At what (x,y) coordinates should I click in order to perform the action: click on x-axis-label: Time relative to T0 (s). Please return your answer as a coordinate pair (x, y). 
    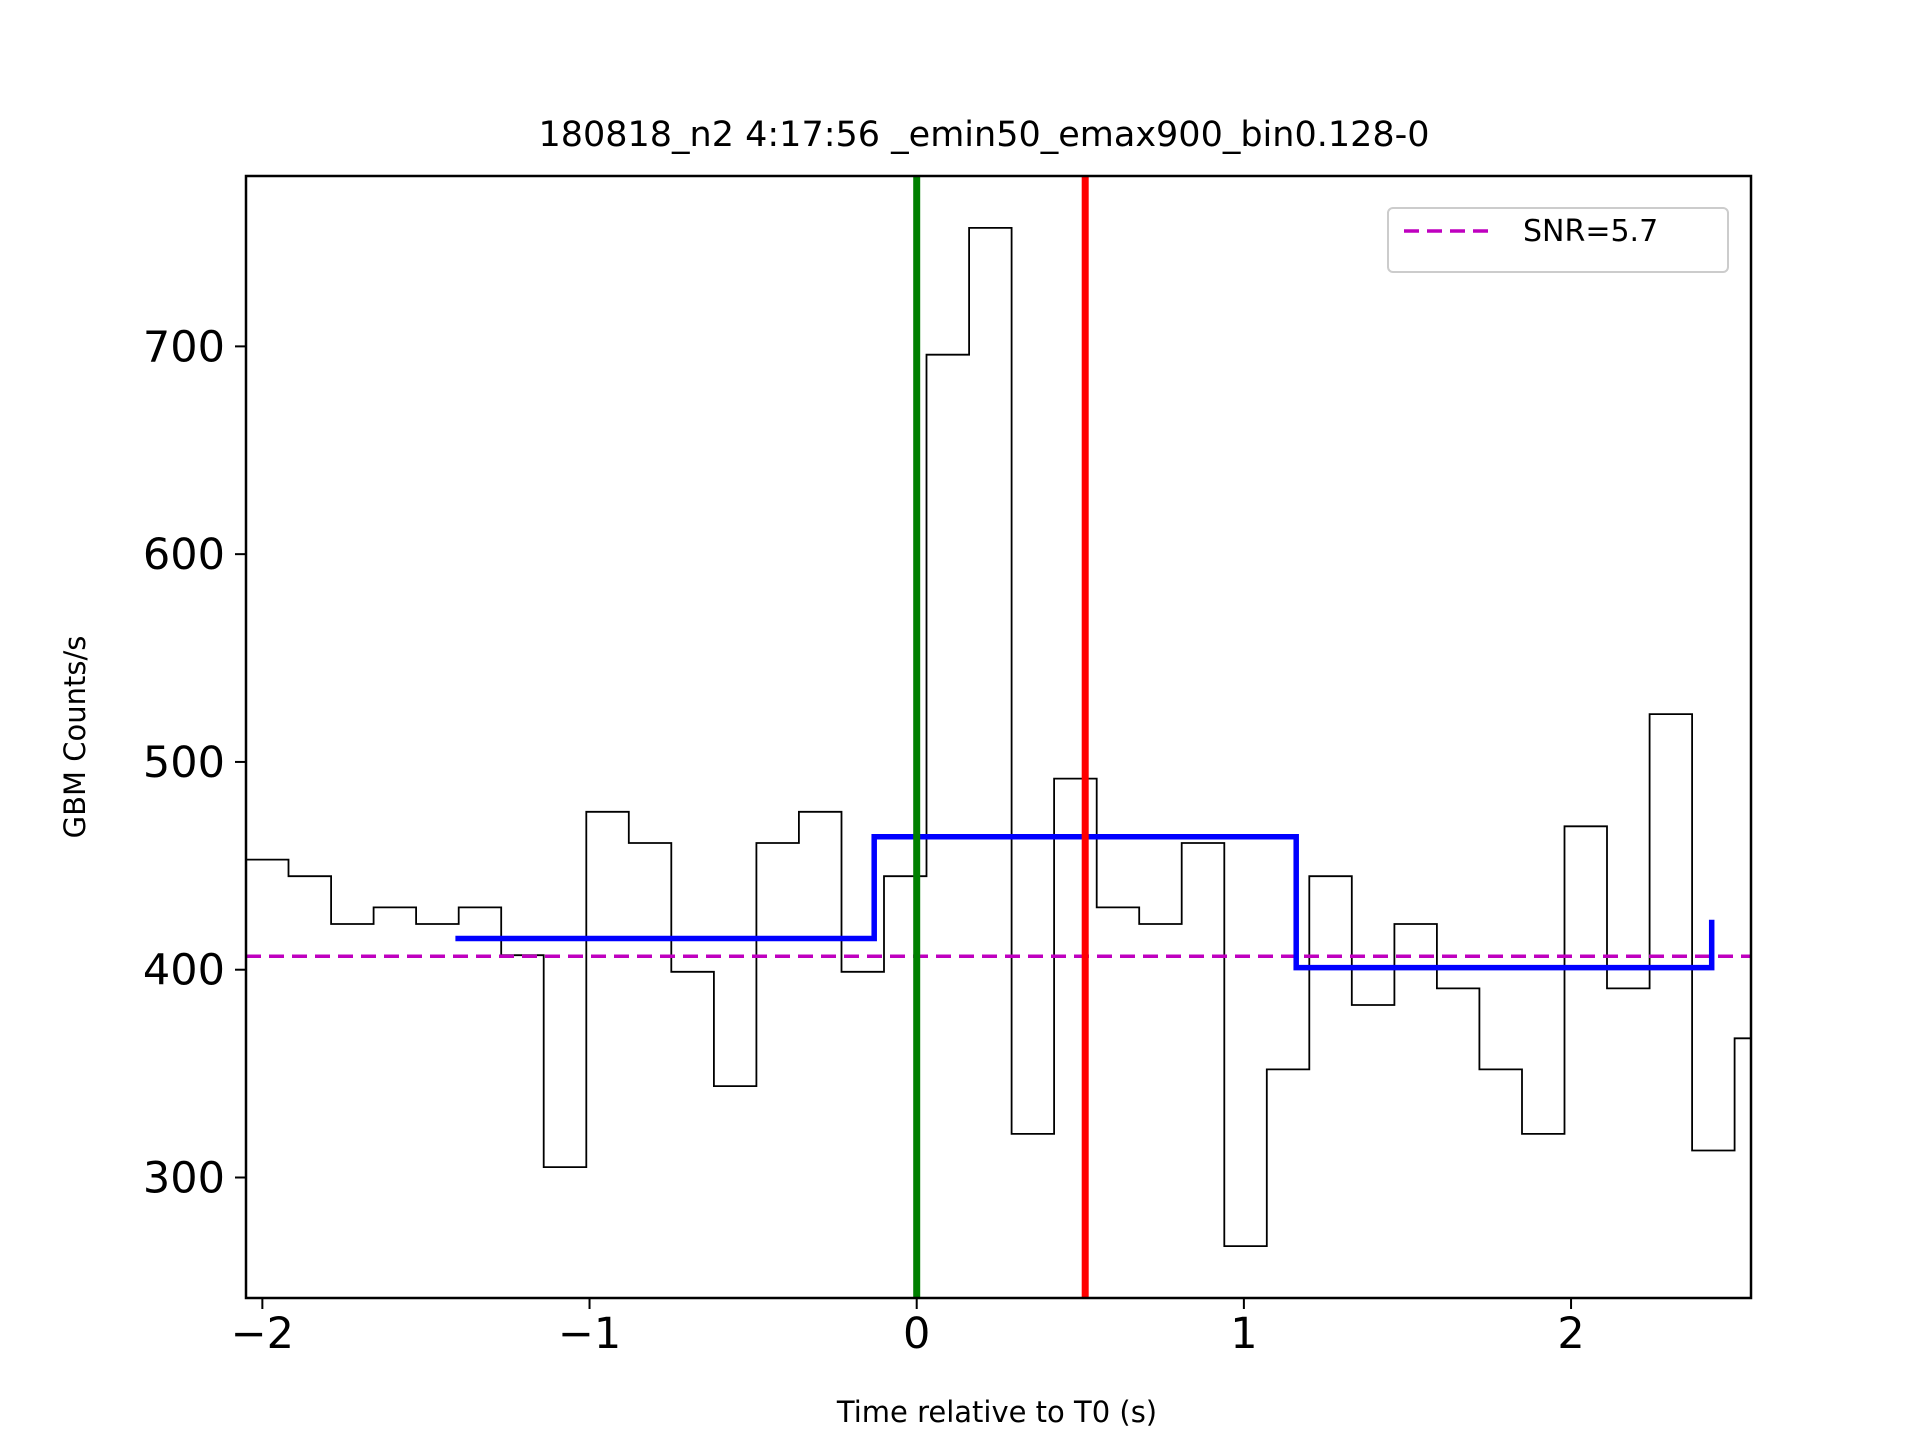
    Looking at the image, I should click on (996, 1412).